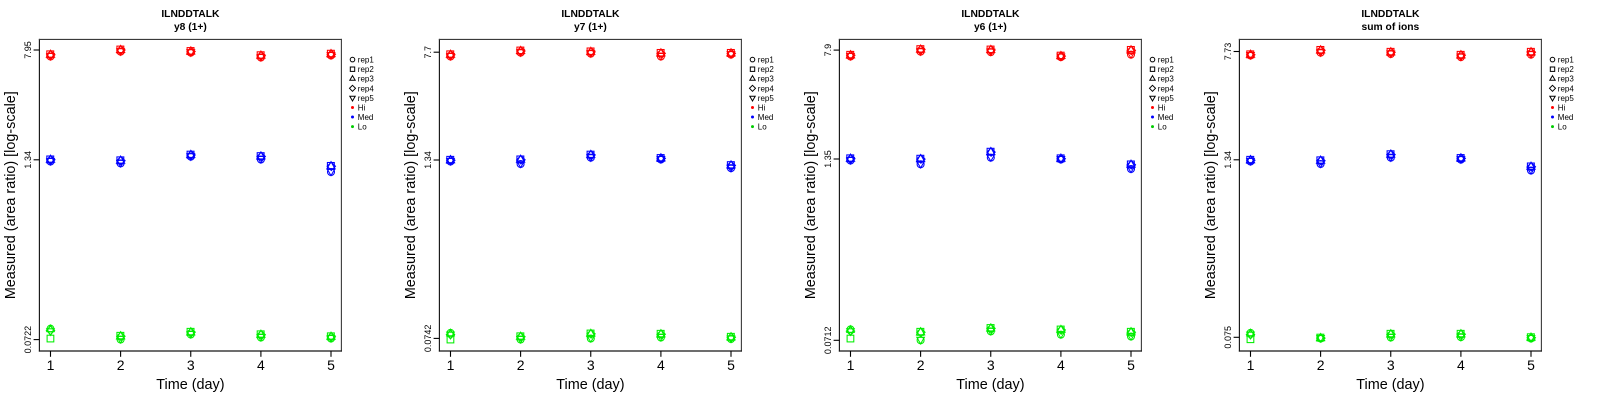 This screenshot has width=1600, height=405. What do you see at coordinates (428, 339) in the screenshot?
I see `svg-text: 0.0742` at bounding box center [428, 339].